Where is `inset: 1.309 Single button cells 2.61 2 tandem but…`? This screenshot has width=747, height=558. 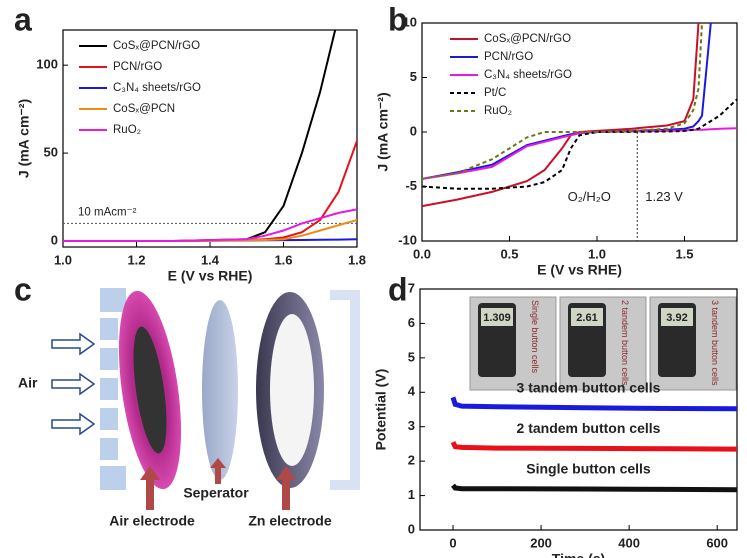
inset: 1.309 Single button cells 2.61 2 tandem but… is located at coordinates (603, 343).